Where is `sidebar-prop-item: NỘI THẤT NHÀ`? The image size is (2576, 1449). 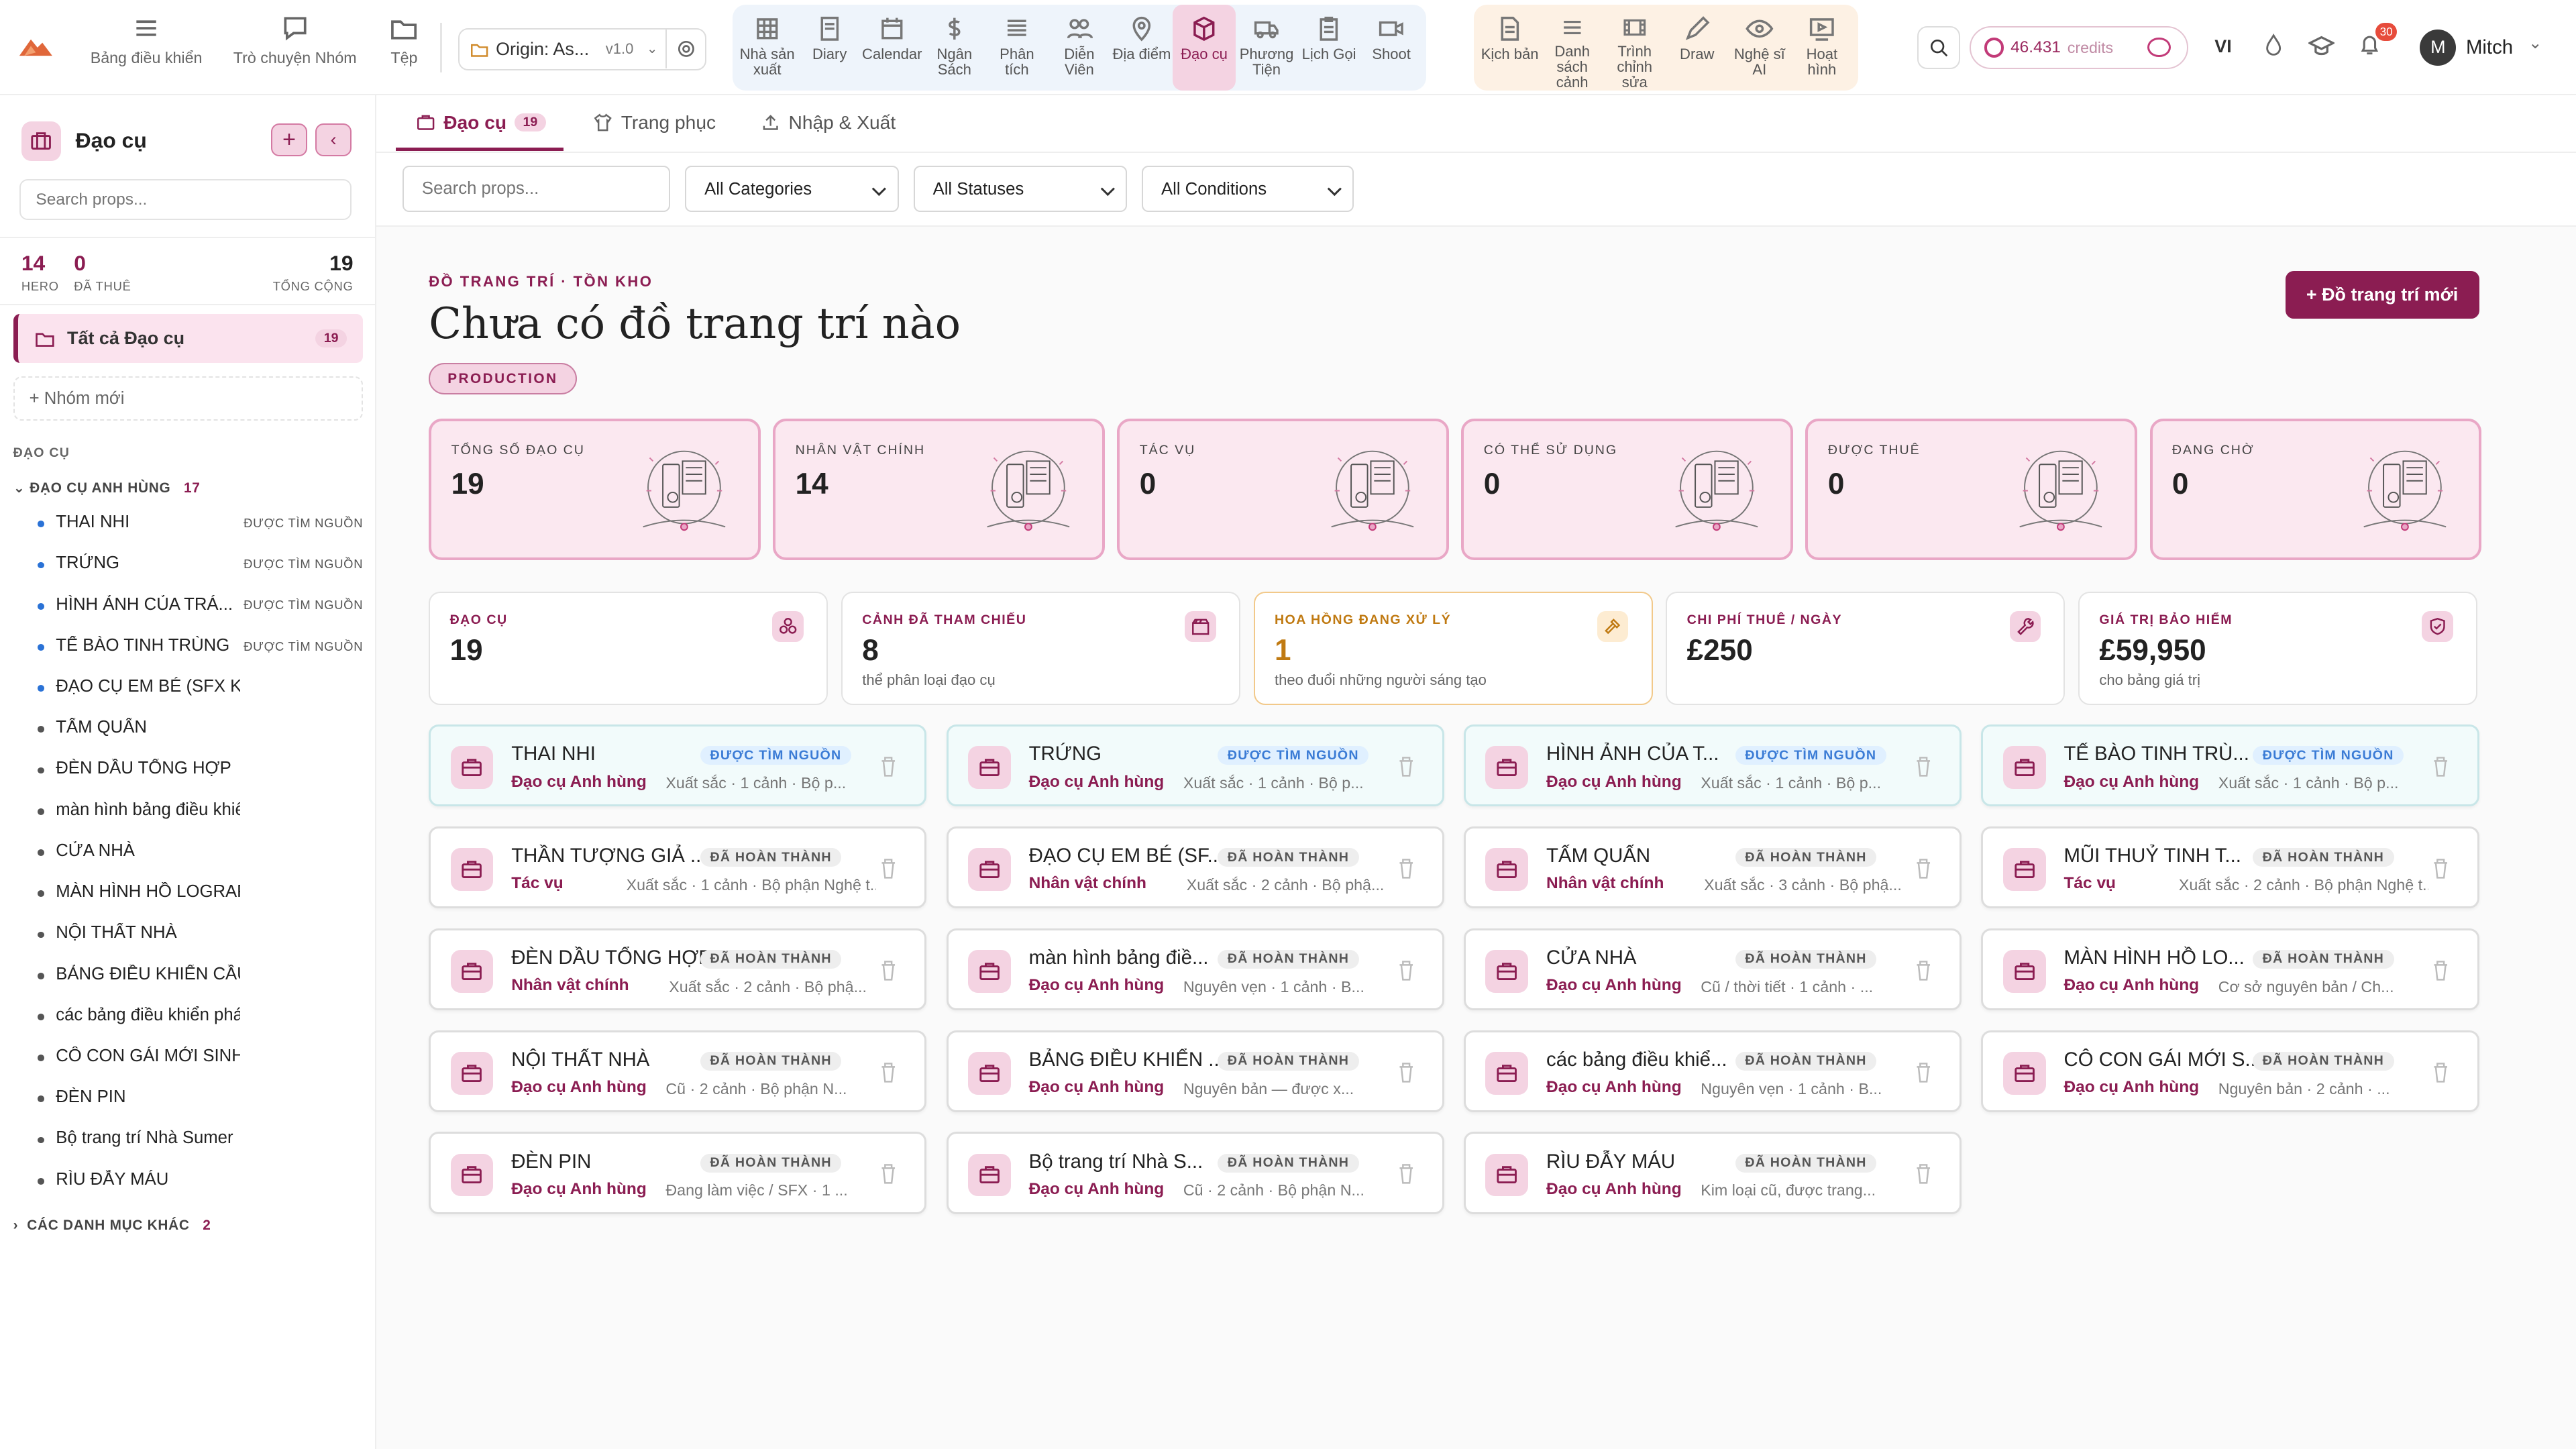
sidebar-prop-item: NỘI THẤT NHÀ is located at coordinates (200, 936).